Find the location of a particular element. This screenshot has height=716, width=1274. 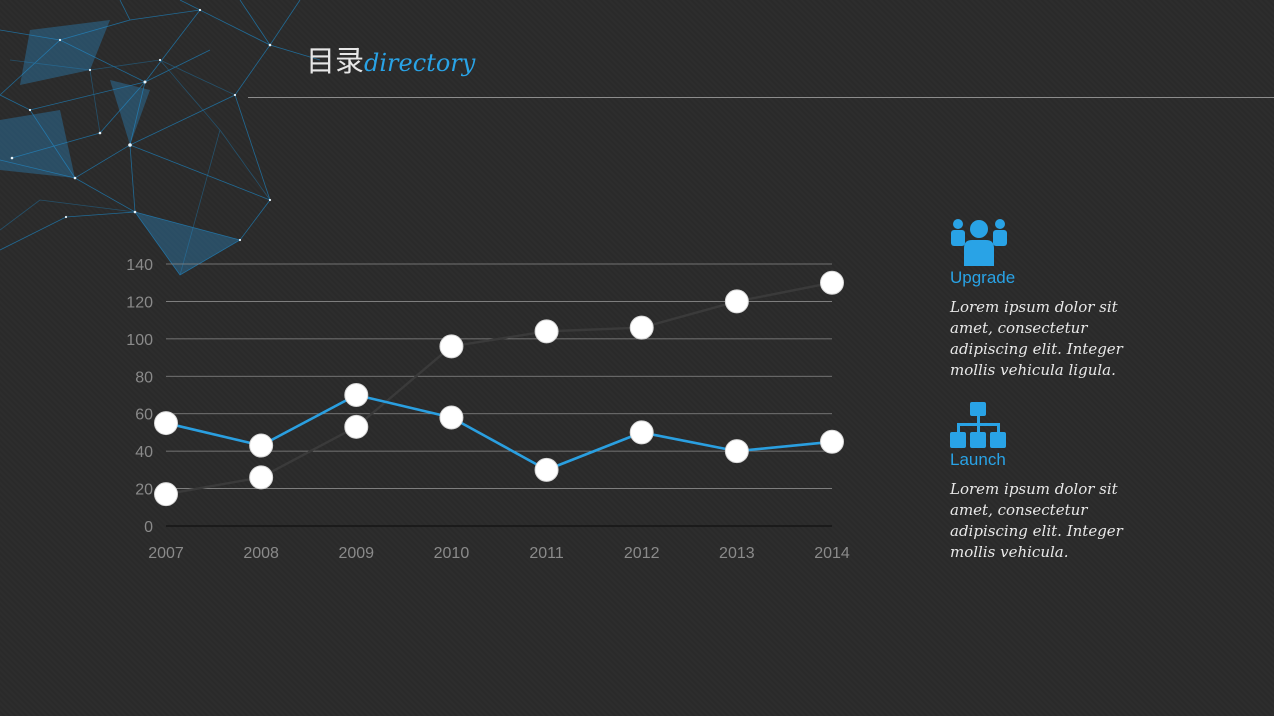

panel-title: Upgrade is located at coordinates (983, 277).